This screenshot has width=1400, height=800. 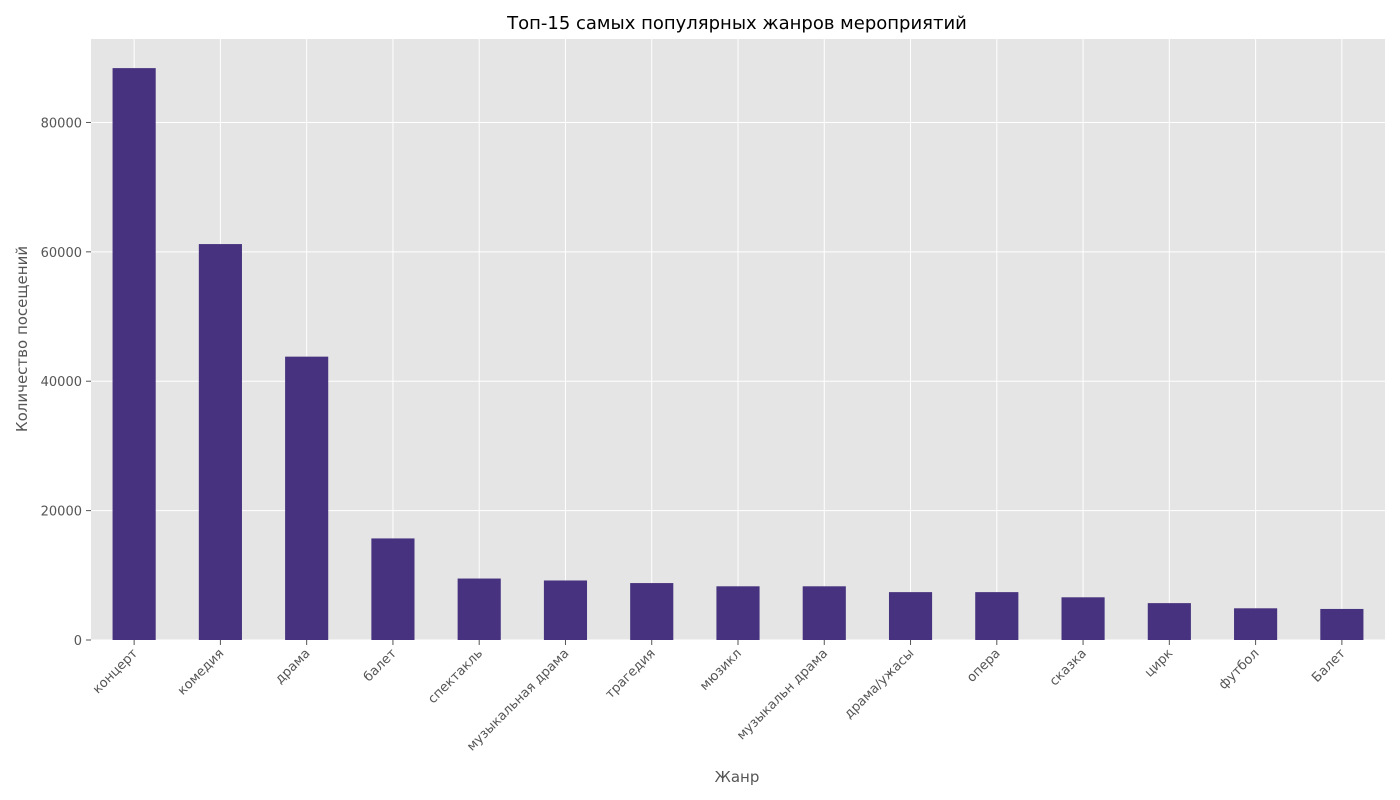 What do you see at coordinates (631, 674) in the screenshot?
I see `x-tick-label: трагедия` at bounding box center [631, 674].